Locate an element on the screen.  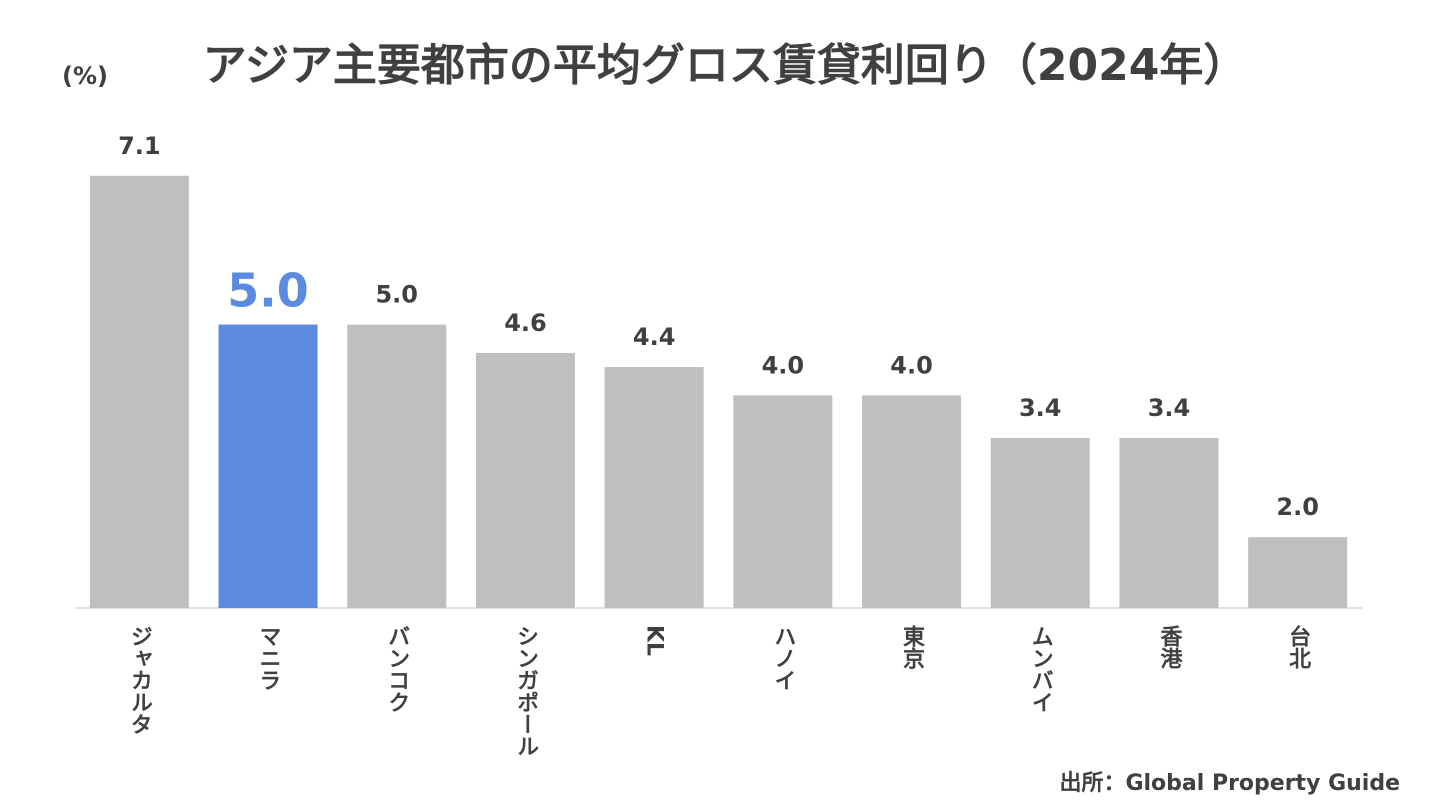
chart-title: アジア主要都市の平均グロス賃貸利回り（2024年） is located at coordinates (725, 65).